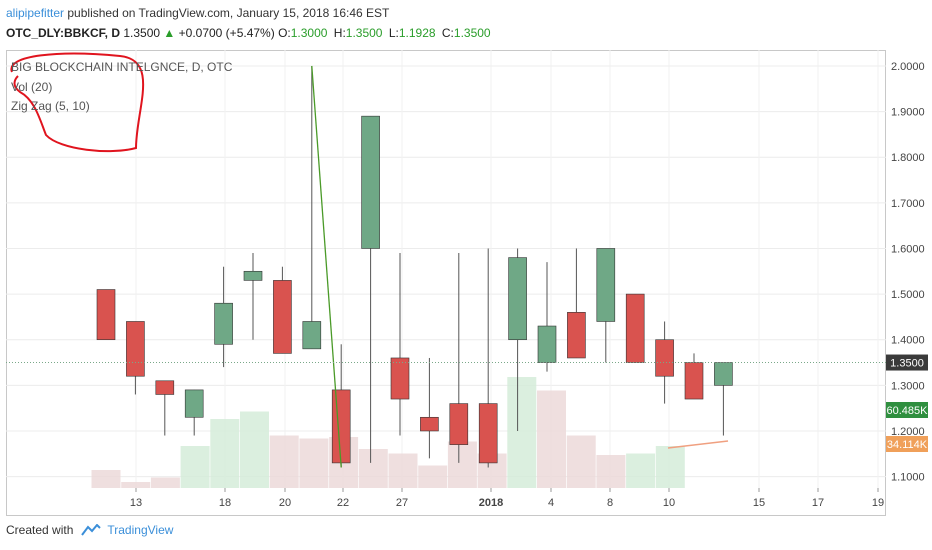 Image resolution: width=932 pixels, height=550 pixels. I want to click on low-value: 1.1928, so click(417, 33).